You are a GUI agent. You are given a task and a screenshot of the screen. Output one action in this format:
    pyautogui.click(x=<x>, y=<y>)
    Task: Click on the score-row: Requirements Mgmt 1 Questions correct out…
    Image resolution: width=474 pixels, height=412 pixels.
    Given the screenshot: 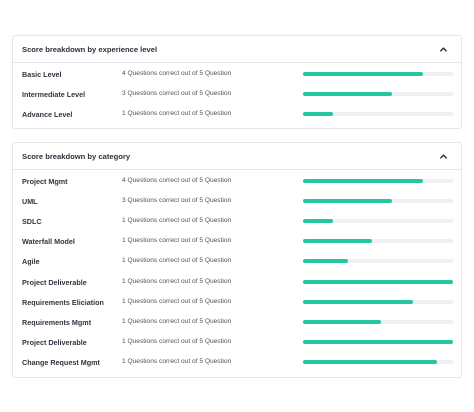 What is the action you would take?
    pyautogui.click(x=237, y=323)
    